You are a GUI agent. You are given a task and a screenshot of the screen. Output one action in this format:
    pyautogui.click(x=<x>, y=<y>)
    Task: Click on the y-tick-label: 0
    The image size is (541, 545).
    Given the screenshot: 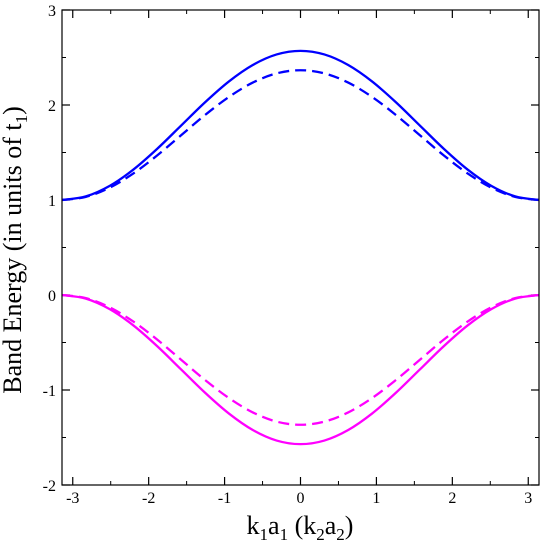 What is the action you would take?
    pyautogui.click(x=52, y=296)
    